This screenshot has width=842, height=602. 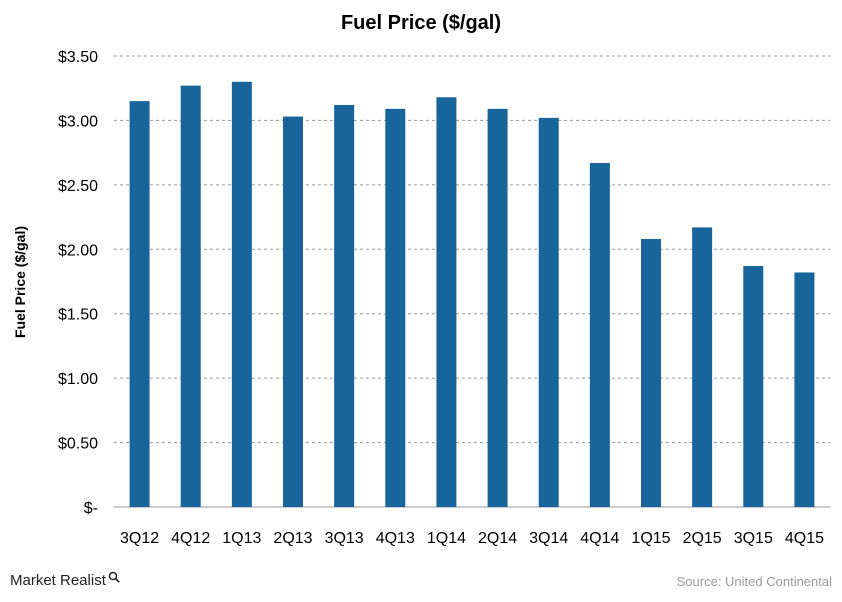 What do you see at coordinates (754, 581) in the screenshot?
I see `source-note: Source: United Continental` at bounding box center [754, 581].